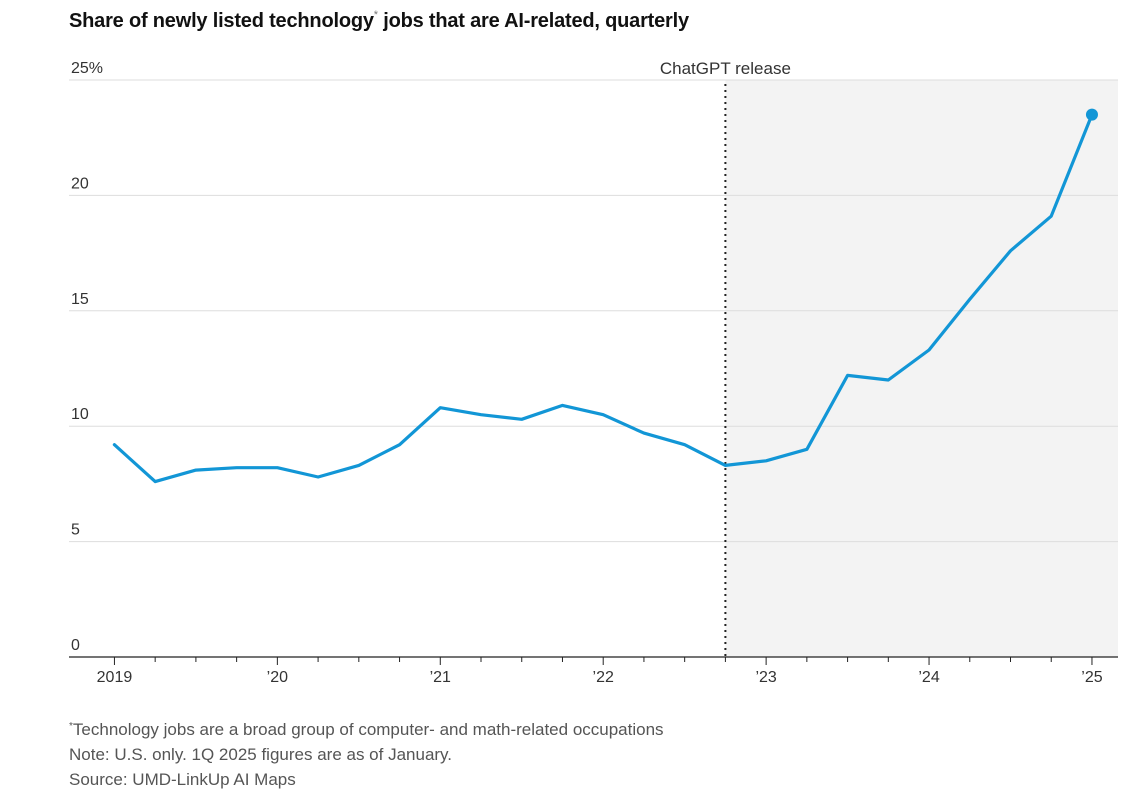 This screenshot has width=1147, height=792. I want to click on source: Source: UMD-LinkUp AI Maps, so click(182, 779).